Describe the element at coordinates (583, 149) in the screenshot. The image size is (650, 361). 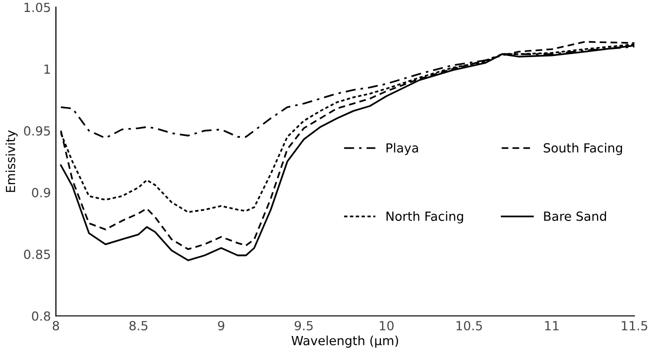
I see `legend-label: South Facing` at that location.